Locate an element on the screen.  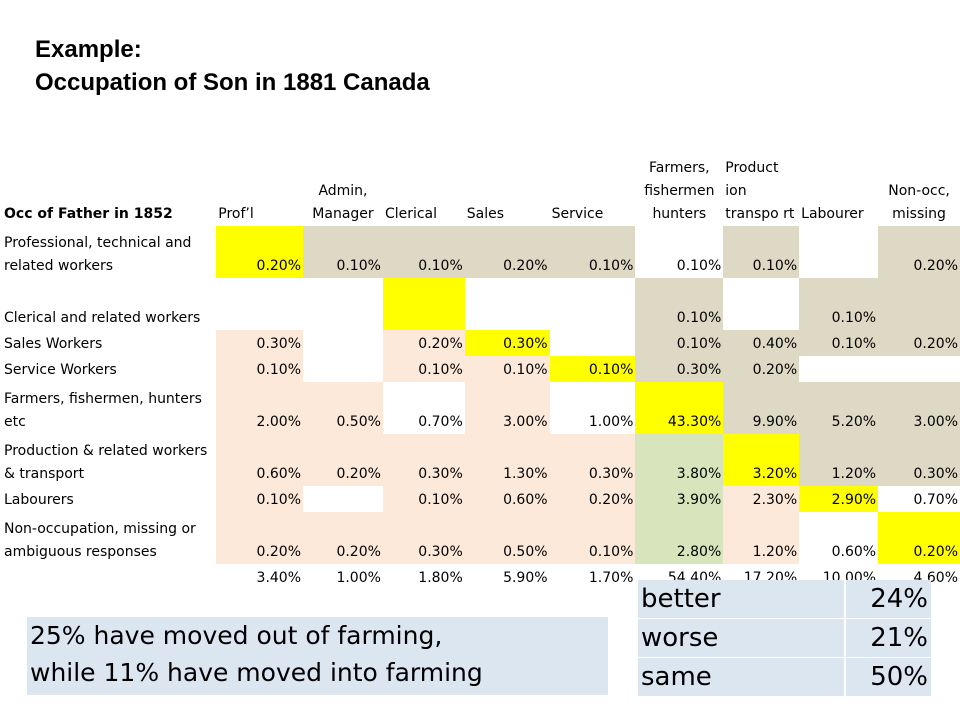
column-header: Farmers, fishermen hunters is located at coordinates (679, 191).